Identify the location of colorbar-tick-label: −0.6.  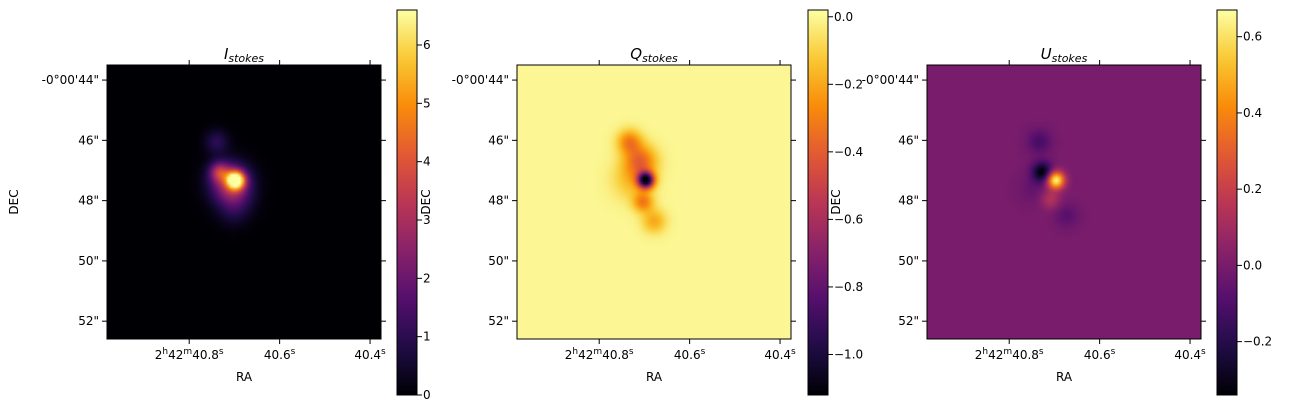
(848, 219).